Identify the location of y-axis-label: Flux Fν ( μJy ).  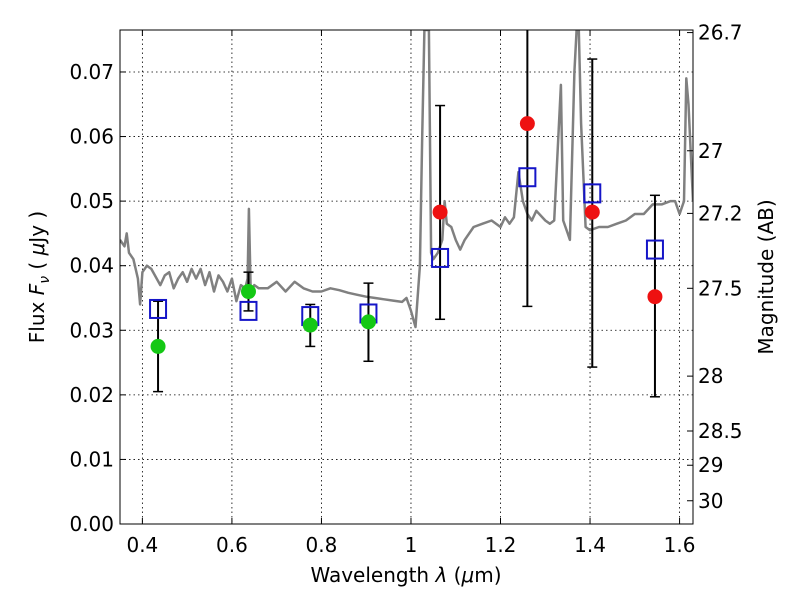
(39, 277).